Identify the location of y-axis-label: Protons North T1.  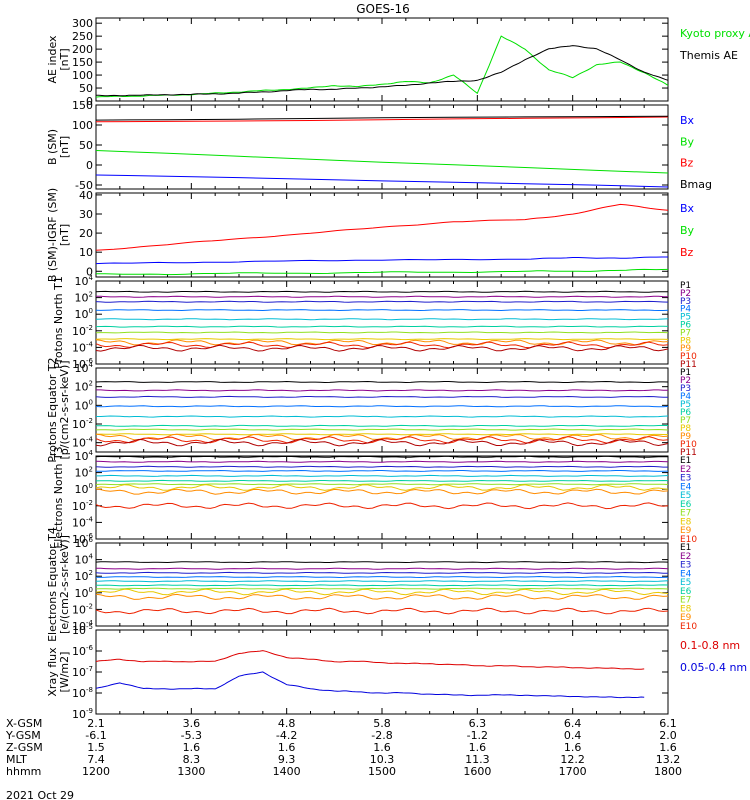
(58, 322).